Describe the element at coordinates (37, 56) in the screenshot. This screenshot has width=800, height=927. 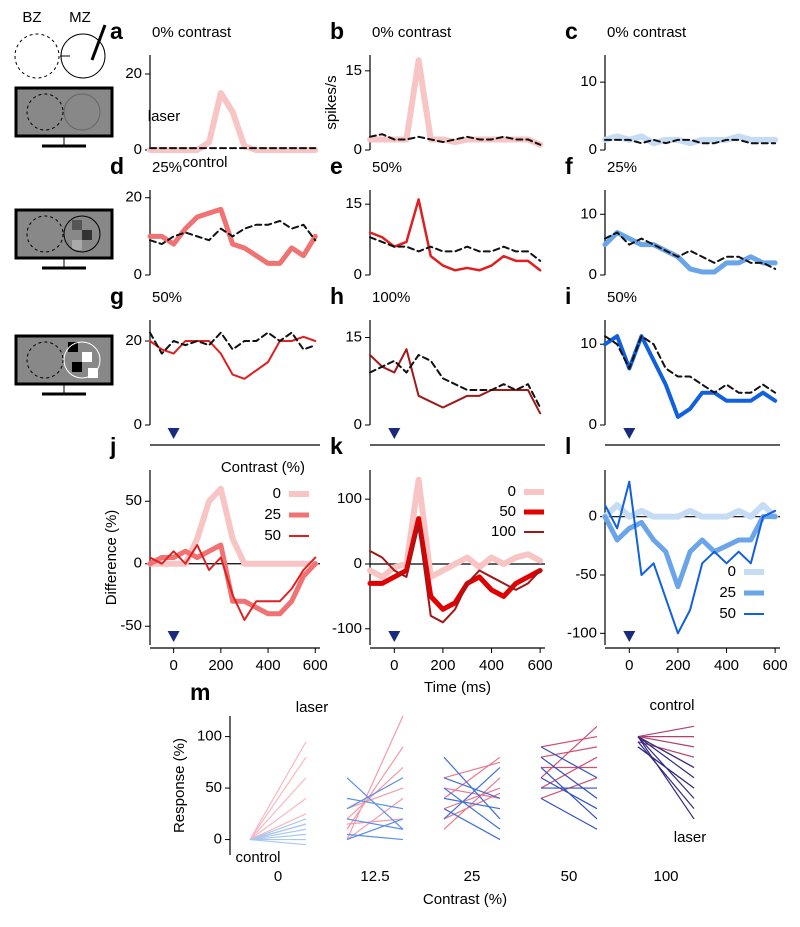
I see `bz-circle` at that location.